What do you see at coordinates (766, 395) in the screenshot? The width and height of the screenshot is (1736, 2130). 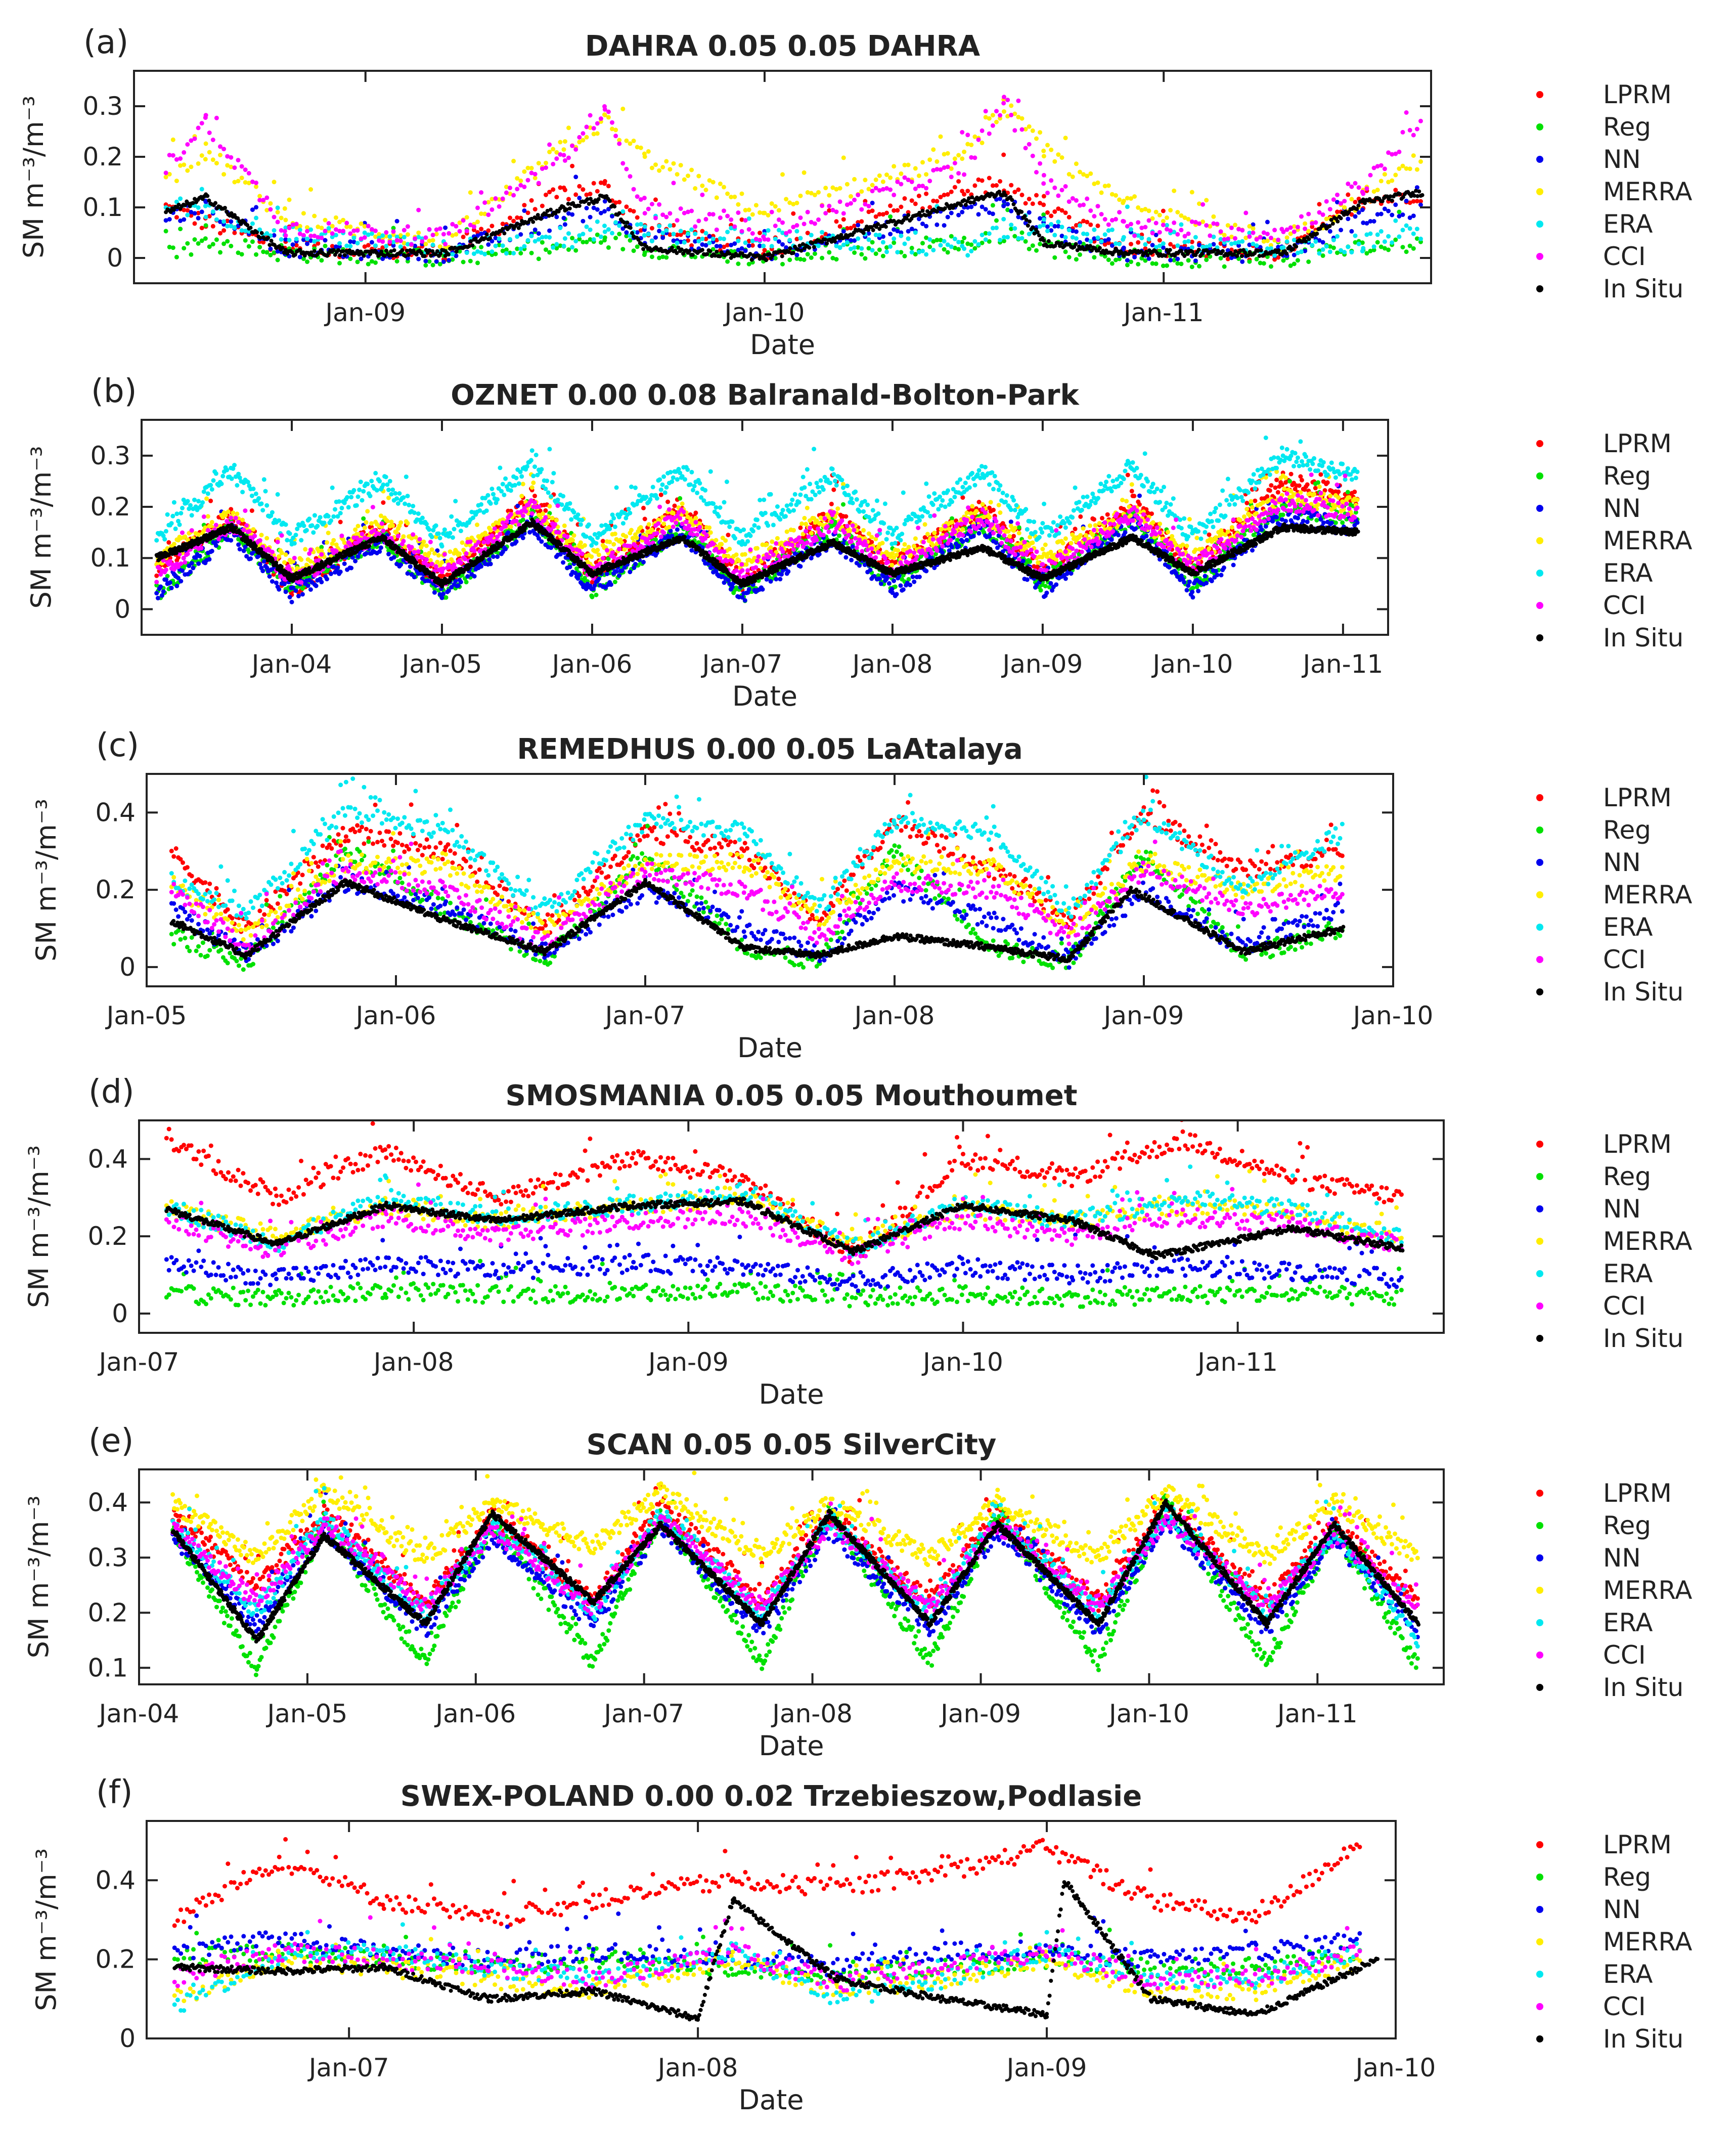 I see `panel-title: OZNET 0.00 0.08 Balranald-Bolton-Park` at bounding box center [766, 395].